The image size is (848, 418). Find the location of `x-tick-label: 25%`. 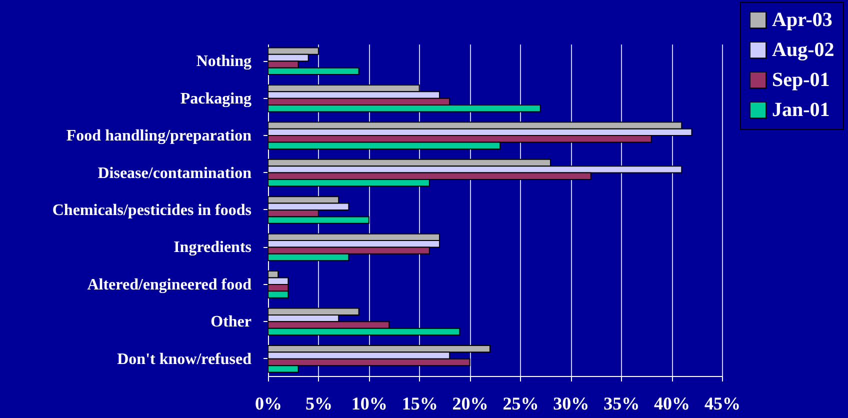

x-tick-label: 25% is located at coordinates (520, 404).